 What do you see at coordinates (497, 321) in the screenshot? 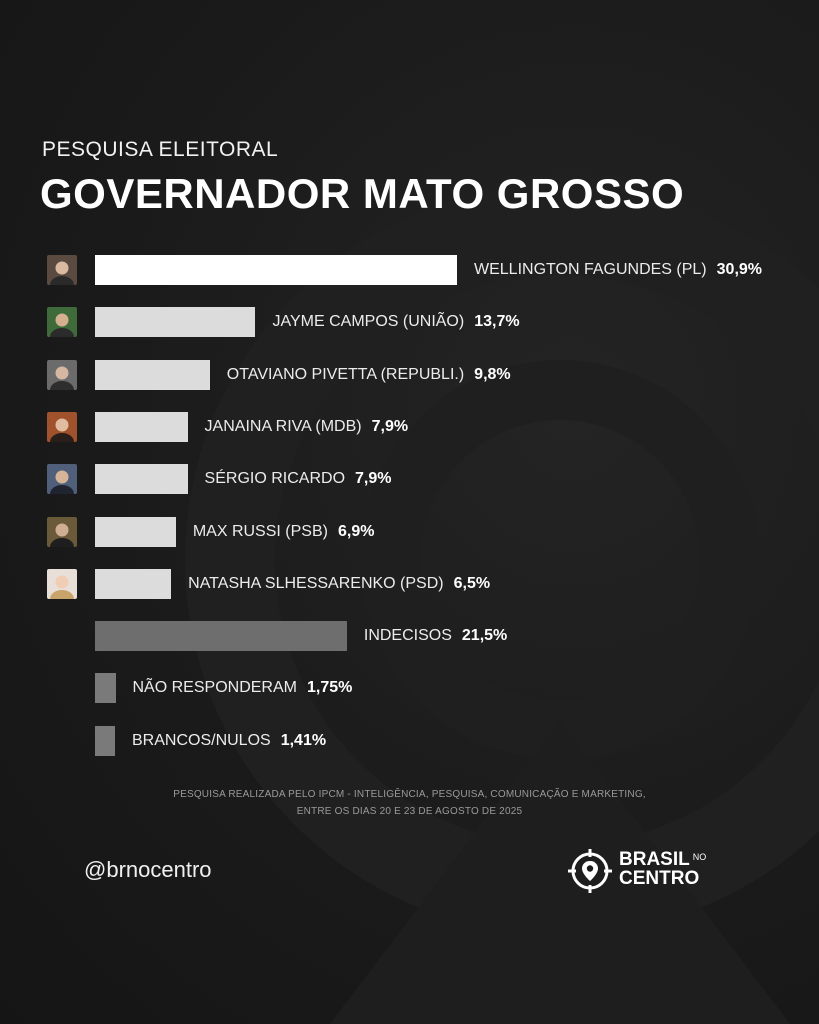
I see `value-label: 13,7%` at bounding box center [497, 321].